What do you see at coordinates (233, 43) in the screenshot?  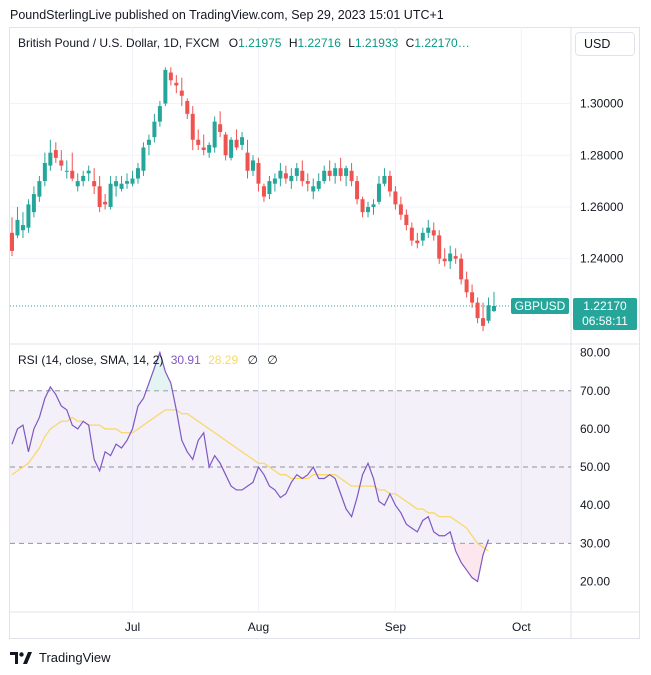 I see `open-label: O` at bounding box center [233, 43].